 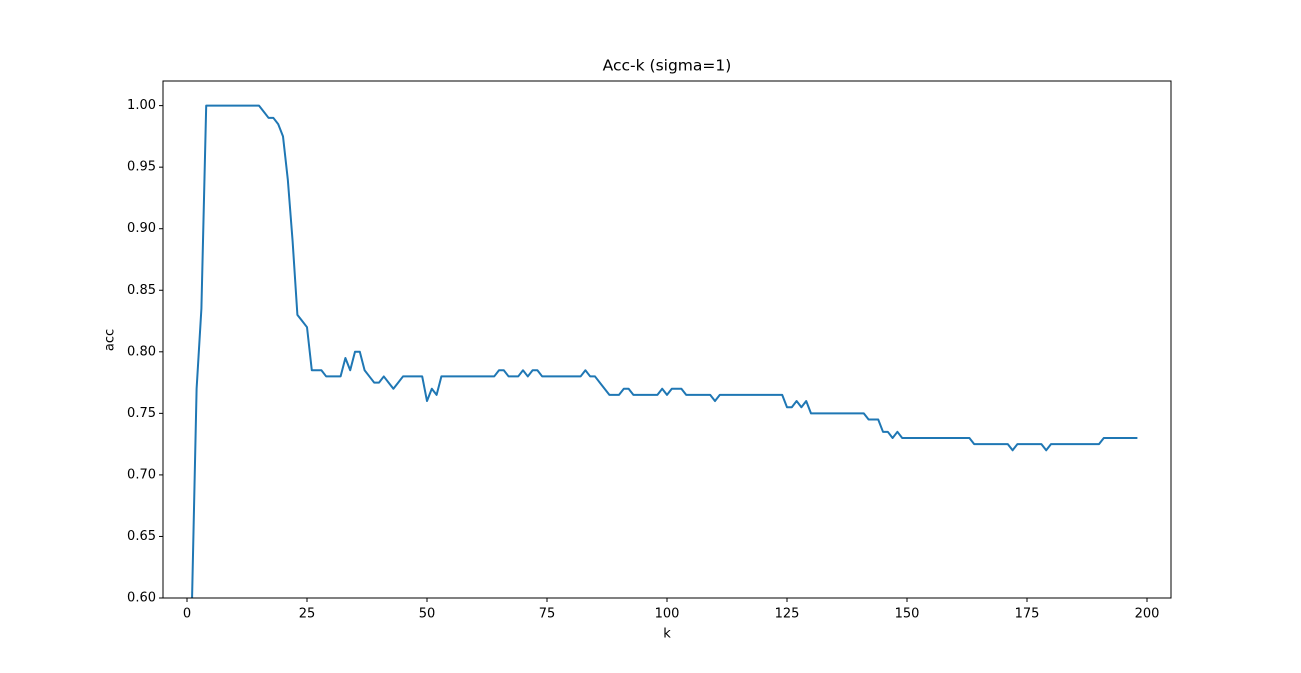 I want to click on y-tick-label: 0.90, so click(x=141, y=228).